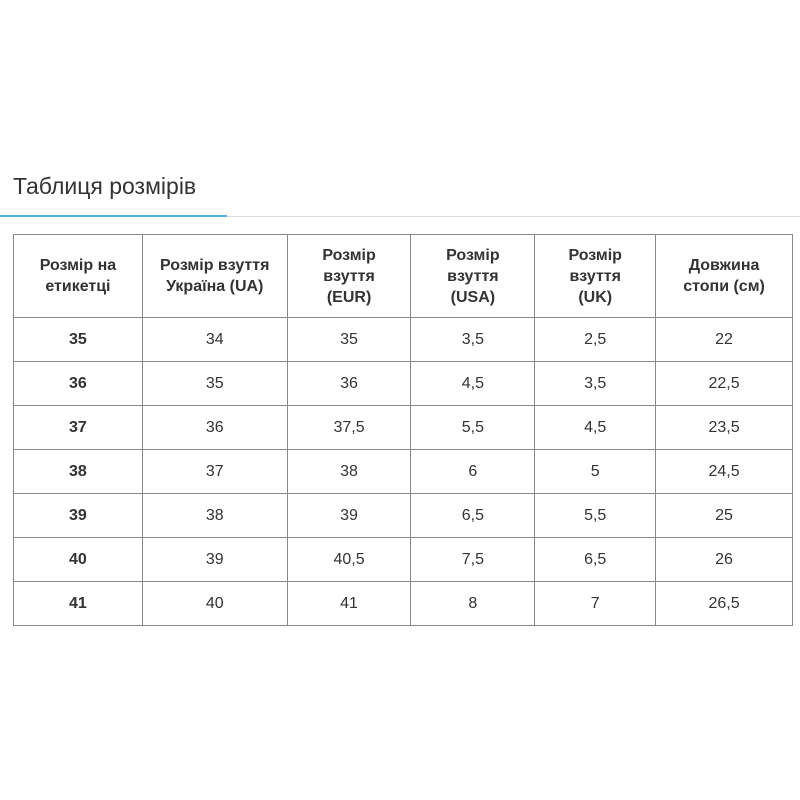 Image resolution: width=800 pixels, height=800 pixels. What do you see at coordinates (78, 427) in the screenshot?
I see `label-size-cell: 37` at bounding box center [78, 427].